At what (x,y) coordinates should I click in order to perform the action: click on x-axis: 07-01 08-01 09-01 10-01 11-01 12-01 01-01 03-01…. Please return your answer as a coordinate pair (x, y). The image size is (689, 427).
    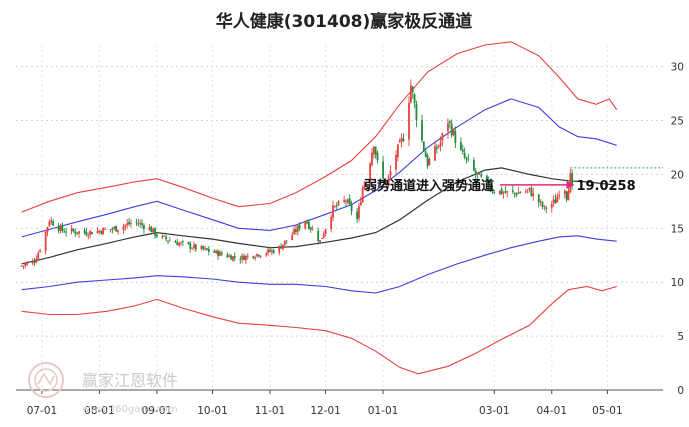
    Looking at the image, I should click on (339, 403).